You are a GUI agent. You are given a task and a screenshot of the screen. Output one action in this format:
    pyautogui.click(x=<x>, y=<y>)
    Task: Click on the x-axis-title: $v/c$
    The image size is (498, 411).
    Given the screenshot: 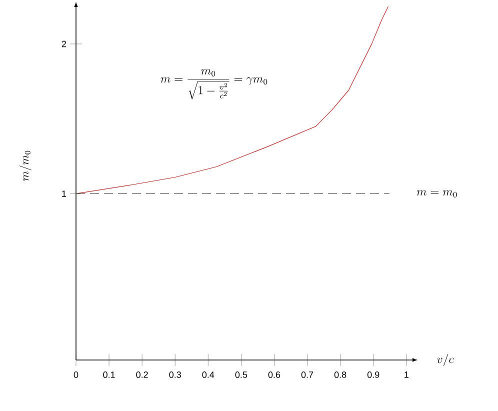 What is the action you would take?
    pyautogui.click(x=445, y=360)
    